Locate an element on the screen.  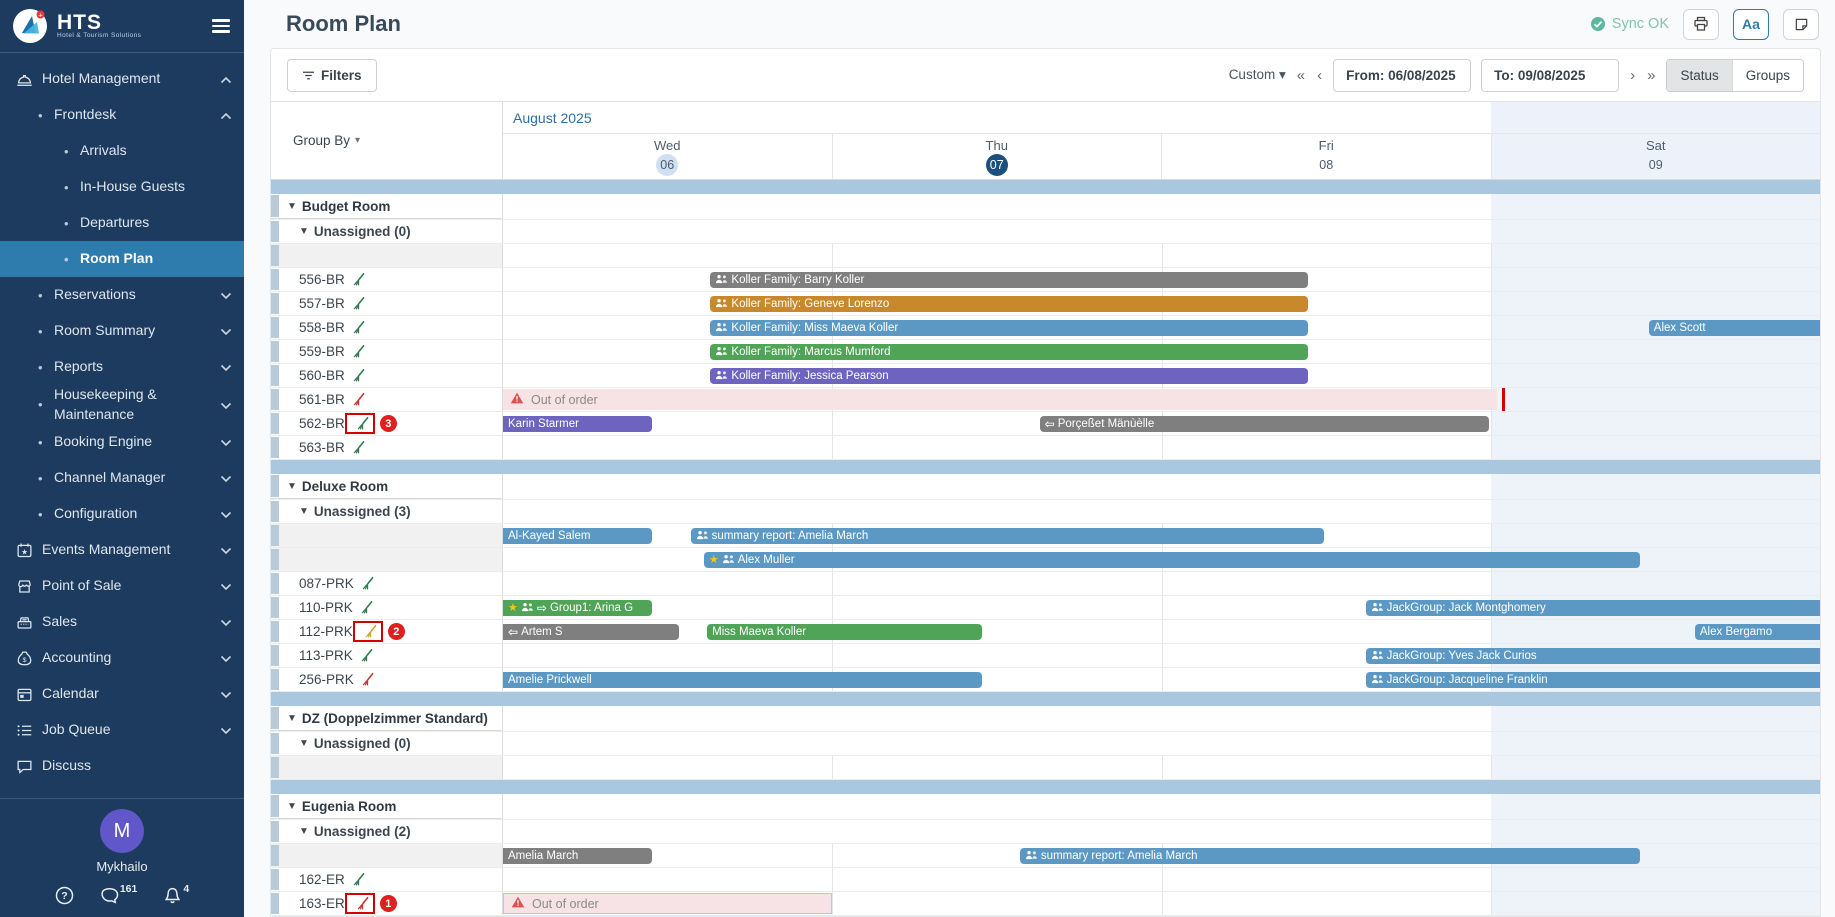
booking-bar: Amelia March is located at coordinates (578, 856).